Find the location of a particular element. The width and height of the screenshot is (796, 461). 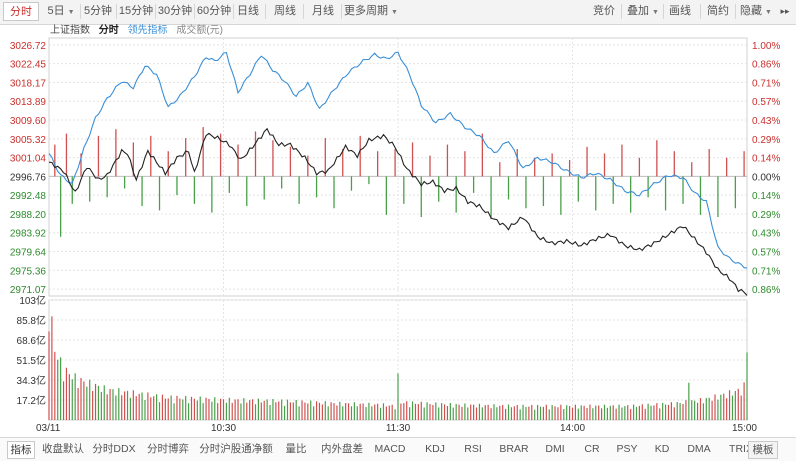

y-tick-label: 3018.17 is located at coordinates (28, 83).